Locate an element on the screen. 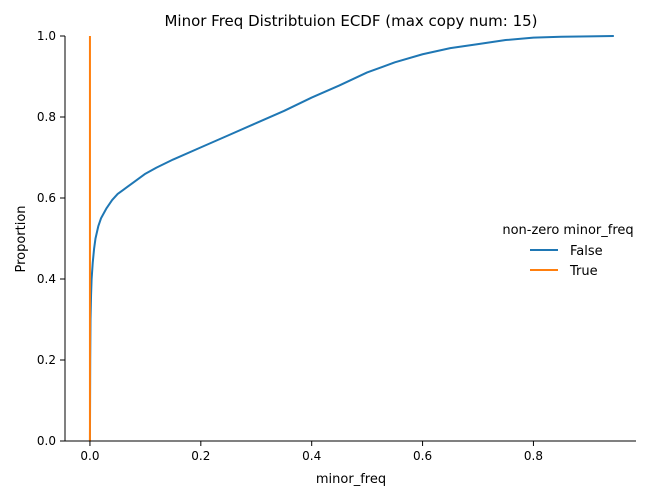 The width and height of the screenshot is (651, 504). legend: non-zero minor_freq False True is located at coordinates (567, 251).